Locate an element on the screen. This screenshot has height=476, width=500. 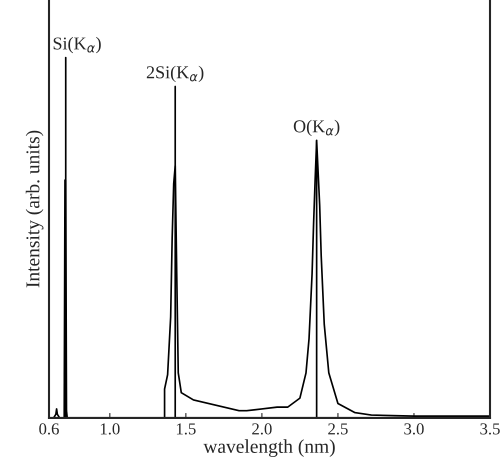
x-tick-label: 3.0 is located at coordinates (414, 429).